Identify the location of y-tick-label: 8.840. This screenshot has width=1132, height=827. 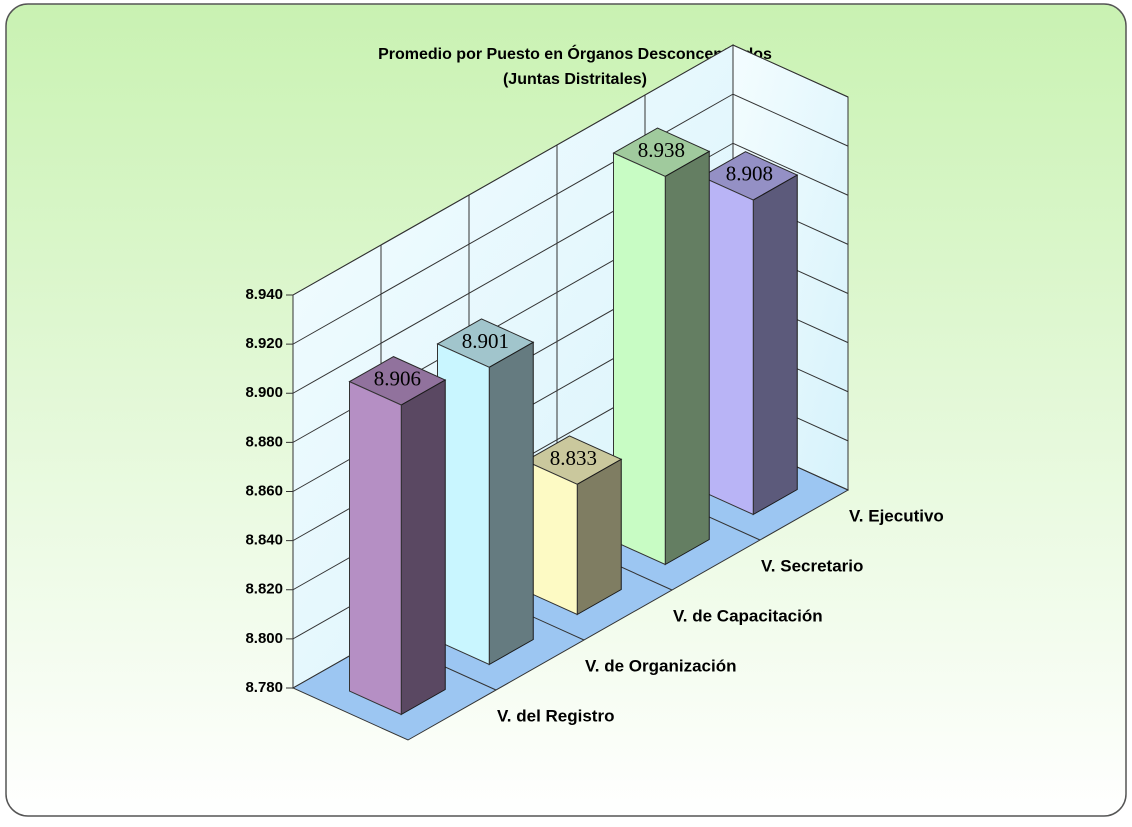
(264, 540).